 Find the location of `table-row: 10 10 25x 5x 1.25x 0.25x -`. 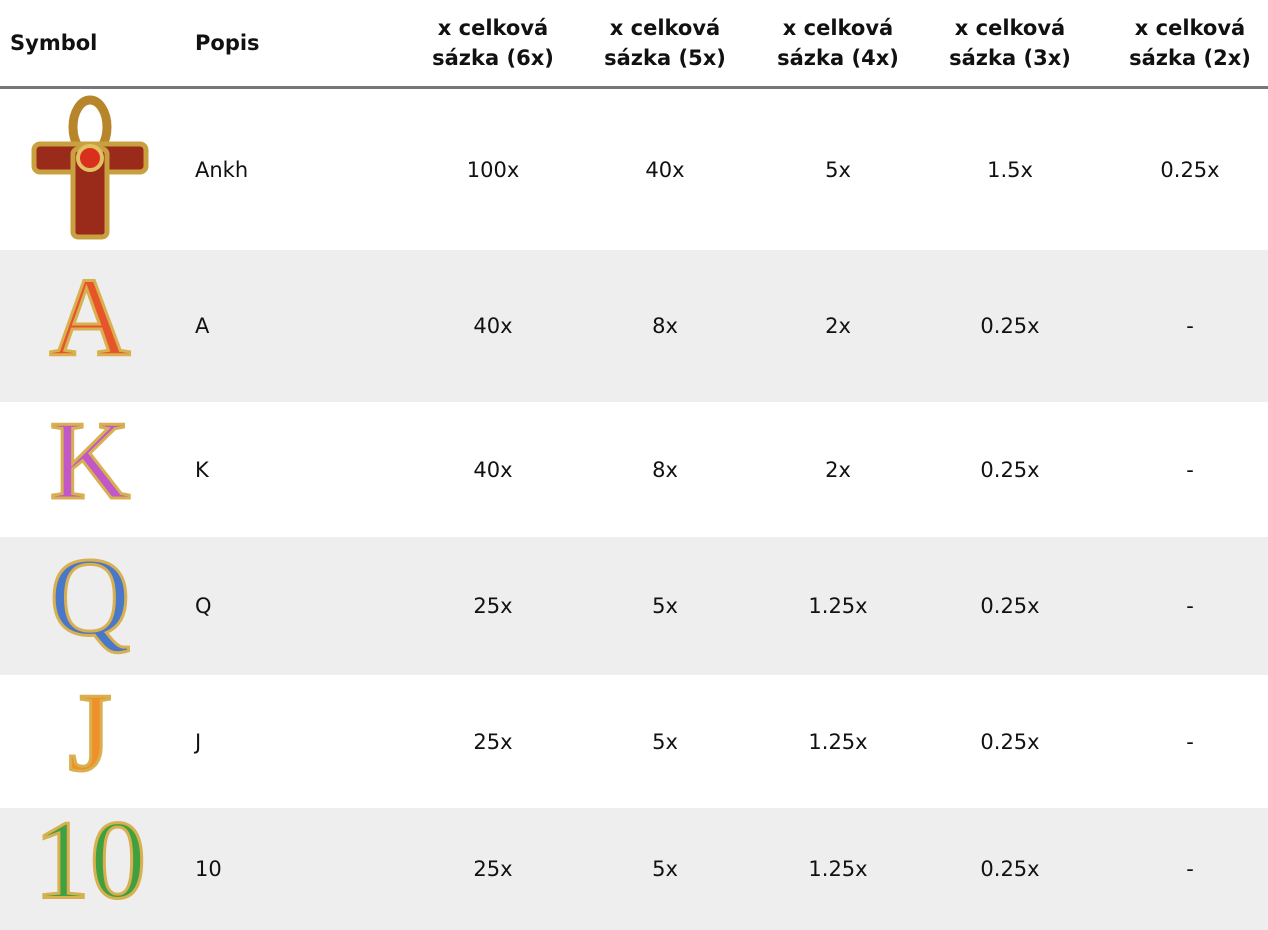

table-row: 10 10 25x 5x 1.25x 0.25x - is located at coordinates (634, 869).